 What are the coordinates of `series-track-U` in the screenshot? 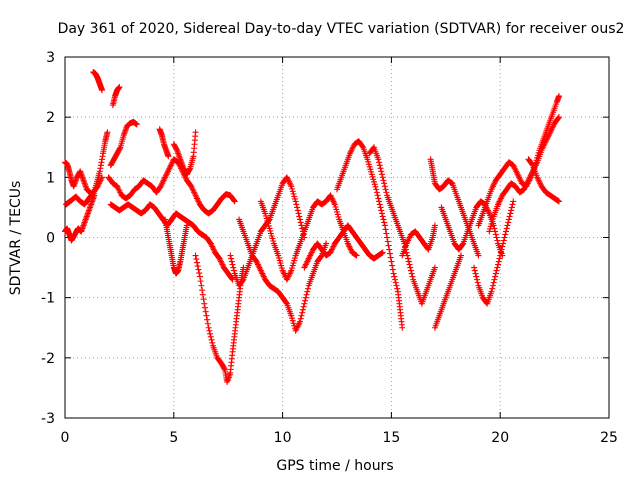 It's located at (472, 228).